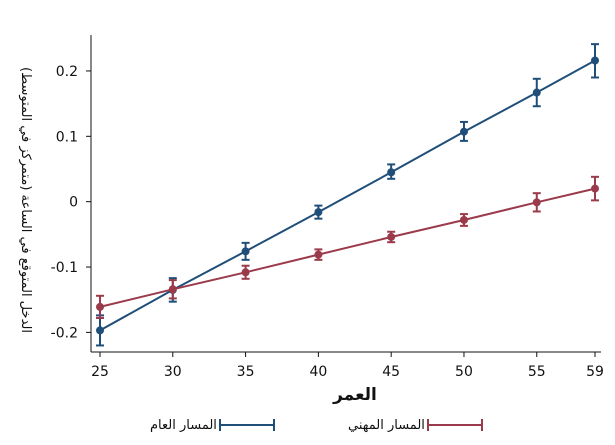  What do you see at coordinates (454, 425) in the screenshot?
I see `legend-key-vocational` at bounding box center [454, 425].